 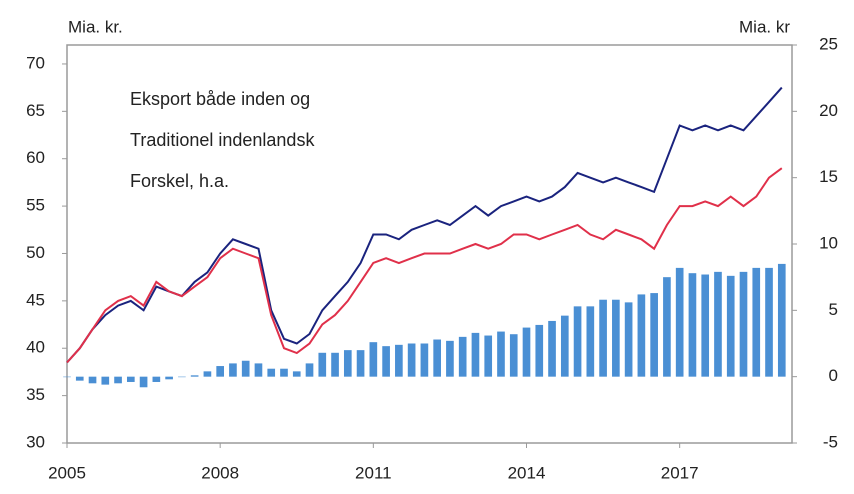 I want to click on y2-axis-unit: Mia. kr, so click(x=764, y=26).